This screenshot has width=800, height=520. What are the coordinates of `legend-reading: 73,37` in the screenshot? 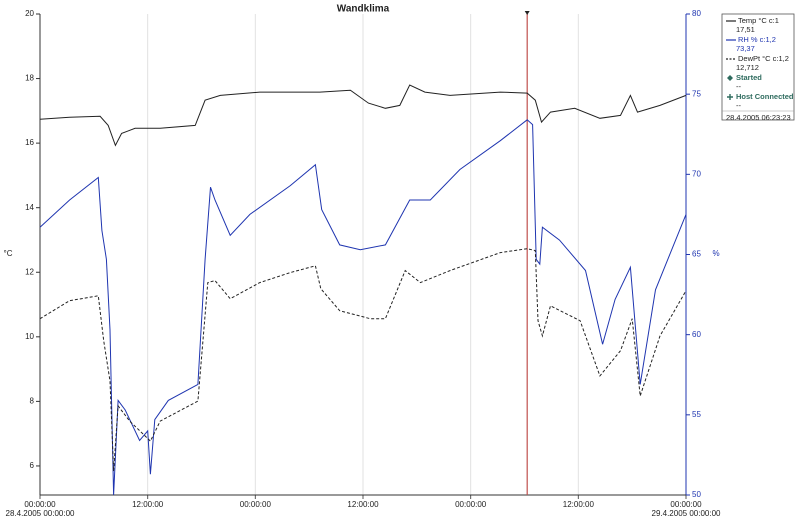 It's located at (745, 48).